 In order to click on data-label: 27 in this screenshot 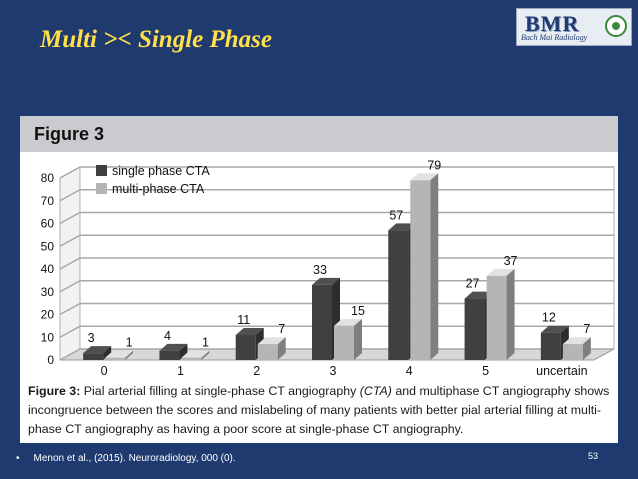, I will do `click(473, 284)`.